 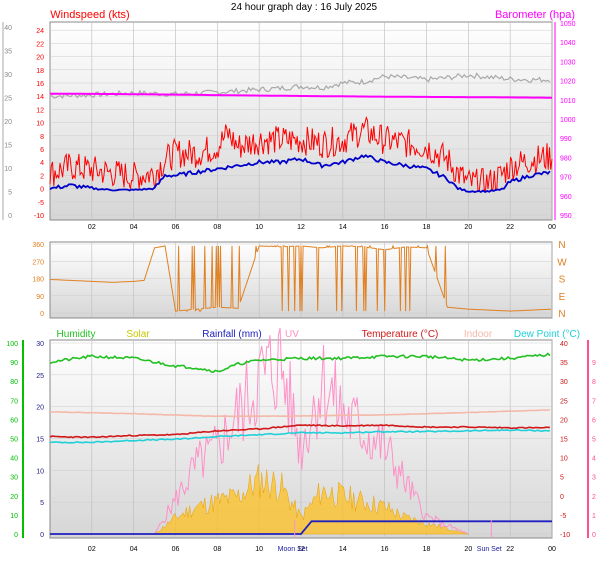 What do you see at coordinates (40, 376) in the screenshot?
I see `rain-ytick-25: 25` at bounding box center [40, 376].